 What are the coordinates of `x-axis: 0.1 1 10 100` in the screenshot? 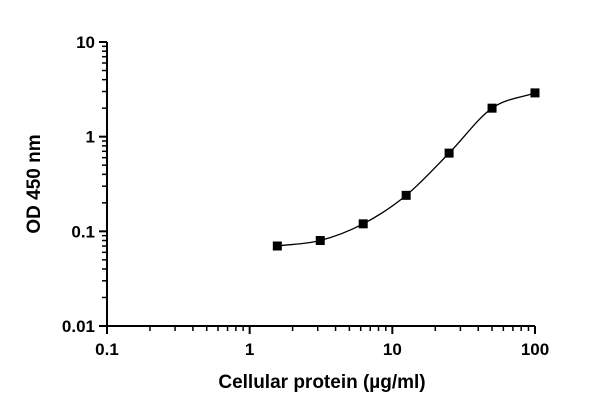 It's located at (322, 342).